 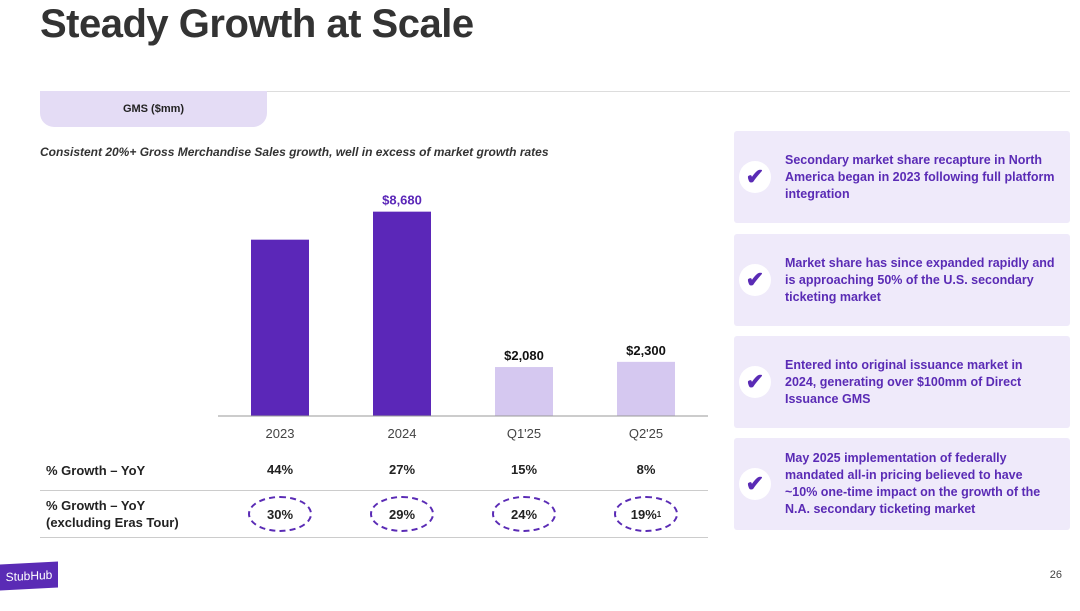 I want to click on growth-ex-eras-oval: 30%, so click(x=280, y=514).